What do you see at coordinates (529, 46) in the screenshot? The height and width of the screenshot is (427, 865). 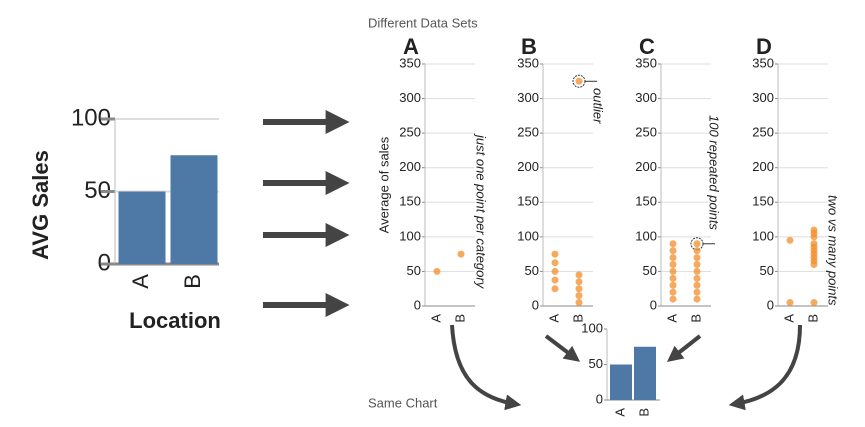 I see `panel-title: B` at bounding box center [529, 46].